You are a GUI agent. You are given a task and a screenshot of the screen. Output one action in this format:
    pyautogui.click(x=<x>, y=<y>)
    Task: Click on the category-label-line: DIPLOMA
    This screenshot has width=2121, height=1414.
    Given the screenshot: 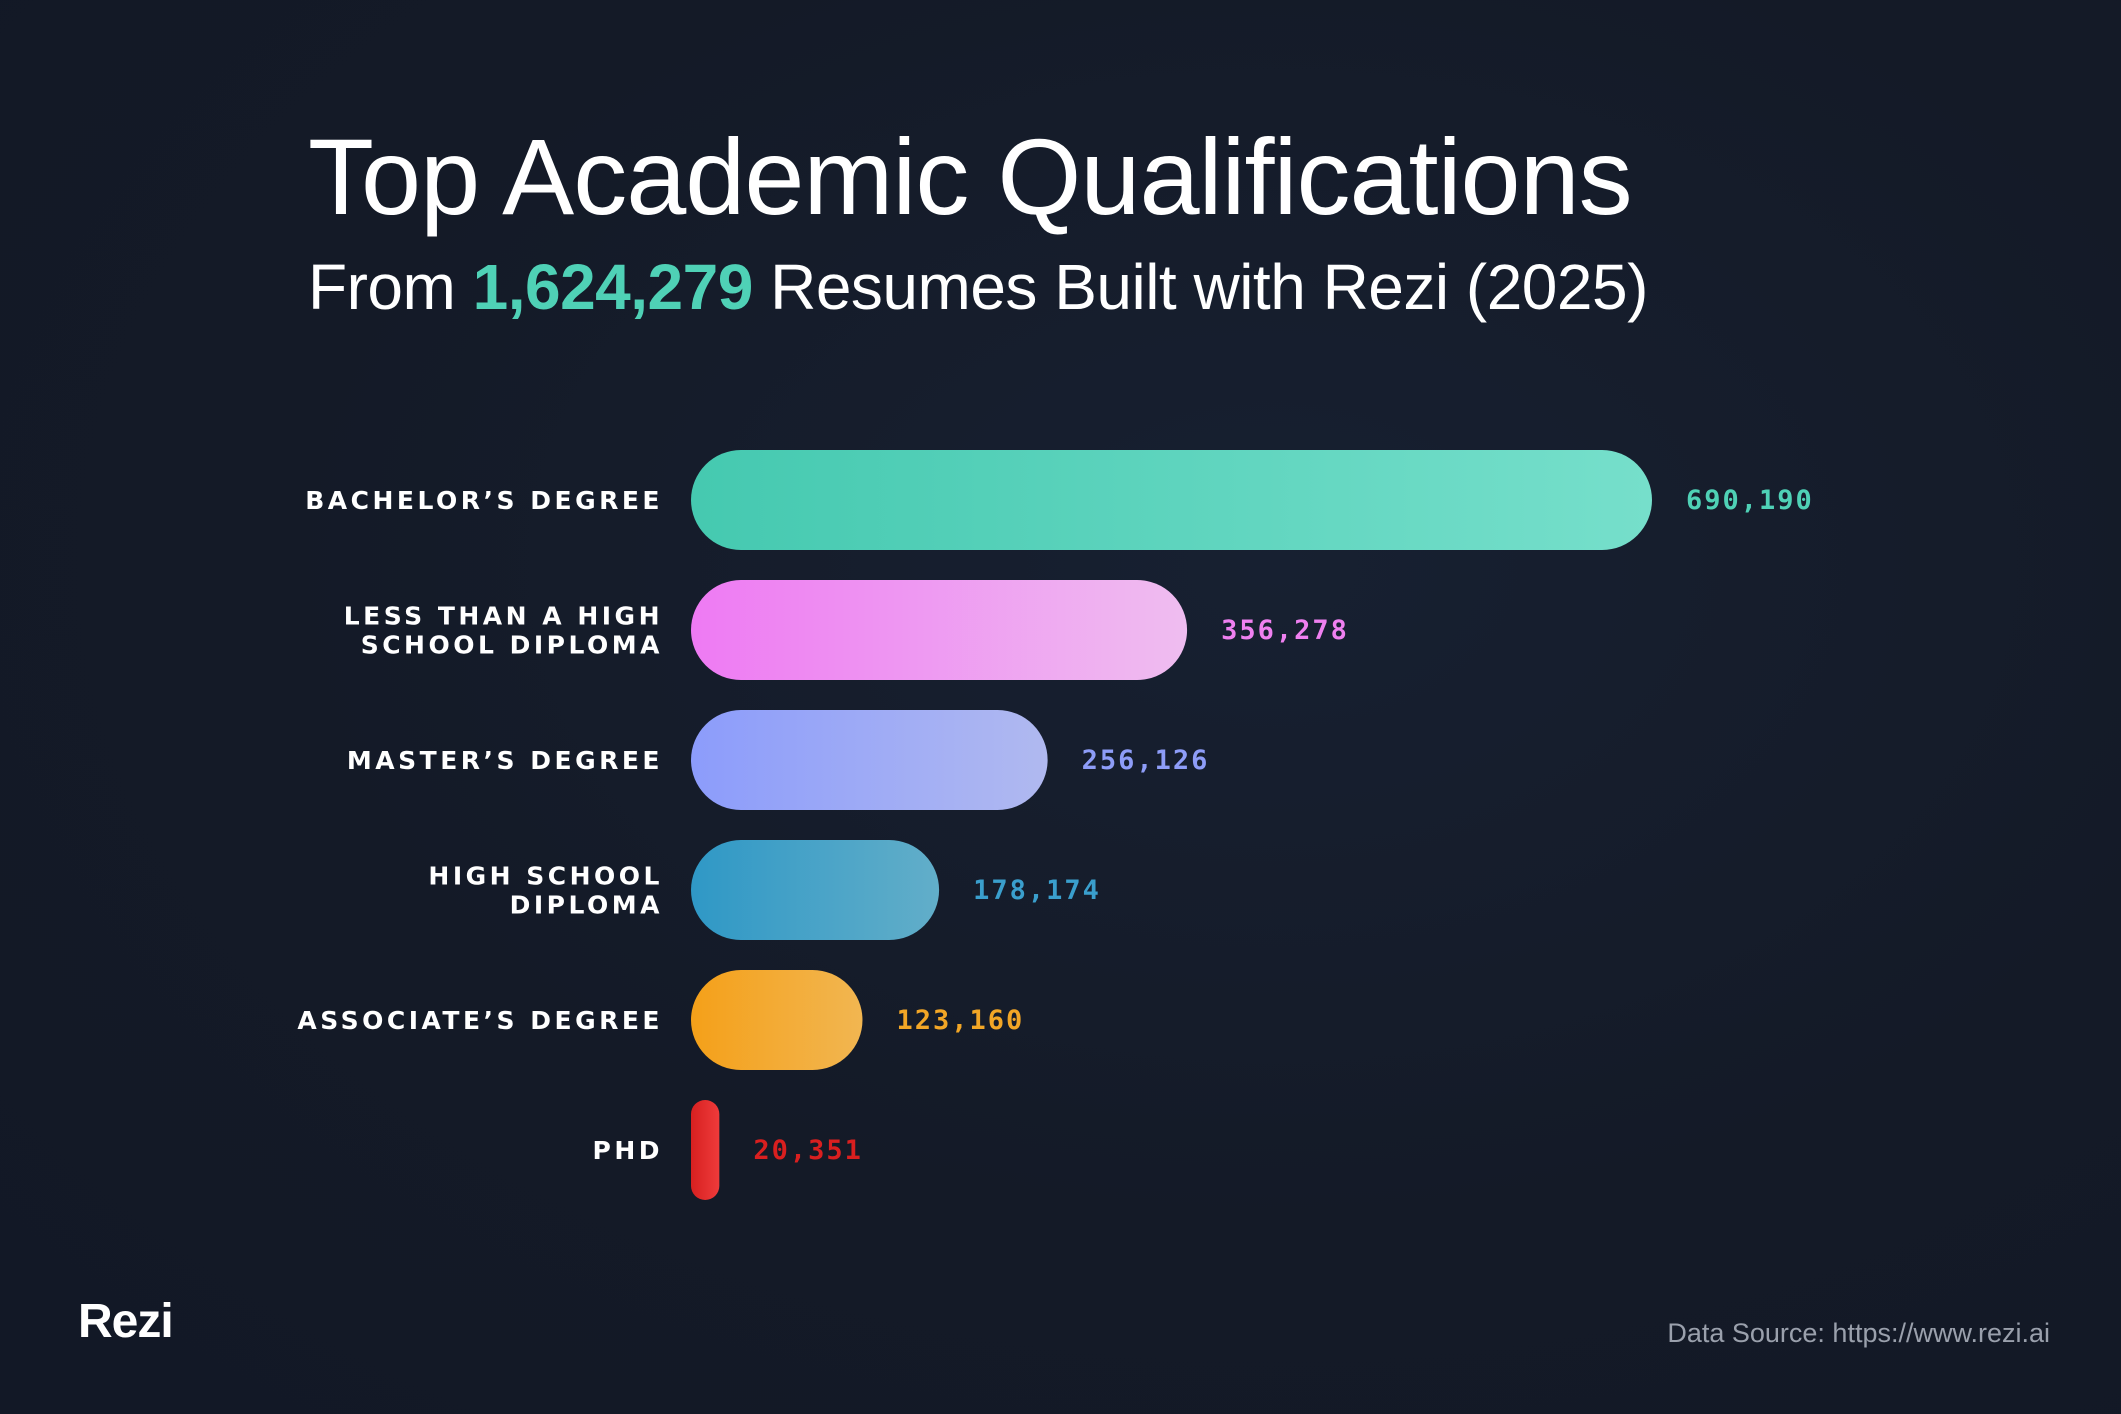 What is the action you would take?
    pyautogui.click(x=586, y=905)
    